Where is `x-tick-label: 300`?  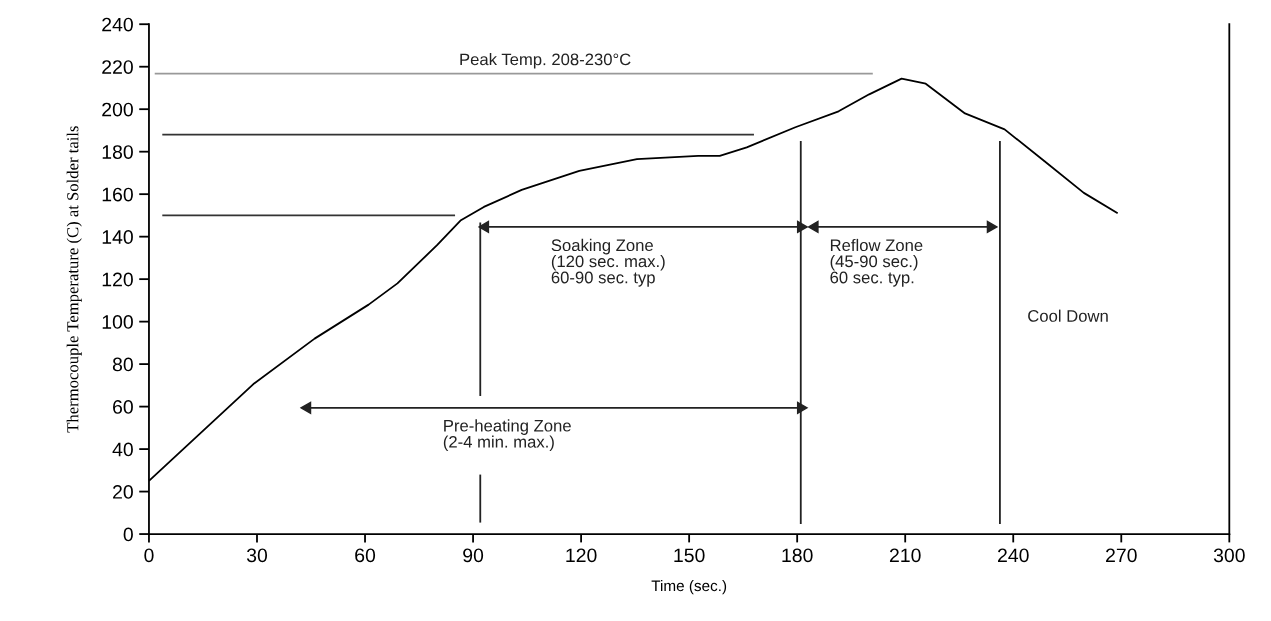
x-tick-label: 300 is located at coordinates (1229, 555).